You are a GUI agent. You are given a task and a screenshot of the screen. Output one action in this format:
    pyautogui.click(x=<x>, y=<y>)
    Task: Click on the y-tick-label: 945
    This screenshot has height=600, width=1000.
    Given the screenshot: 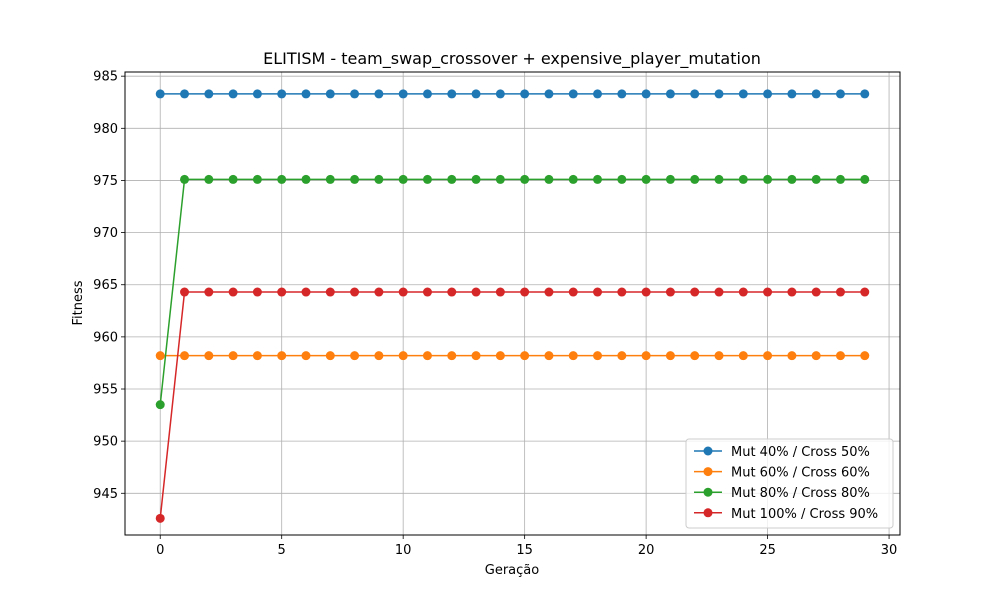 What is the action you would take?
    pyautogui.click(x=105, y=494)
    